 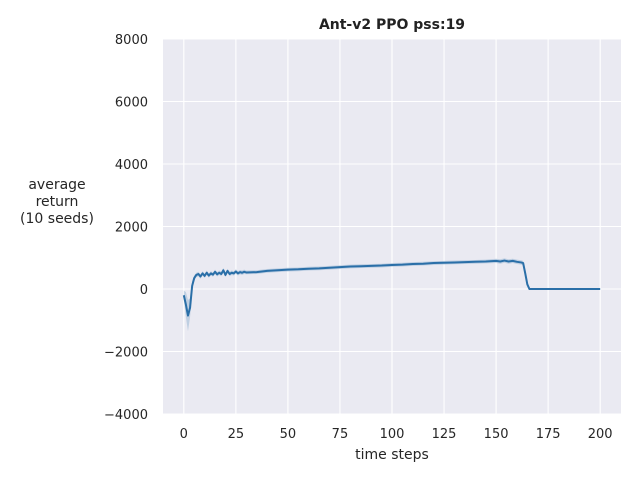 I want to click on y-tick-label: 6000, so click(x=131, y=103).